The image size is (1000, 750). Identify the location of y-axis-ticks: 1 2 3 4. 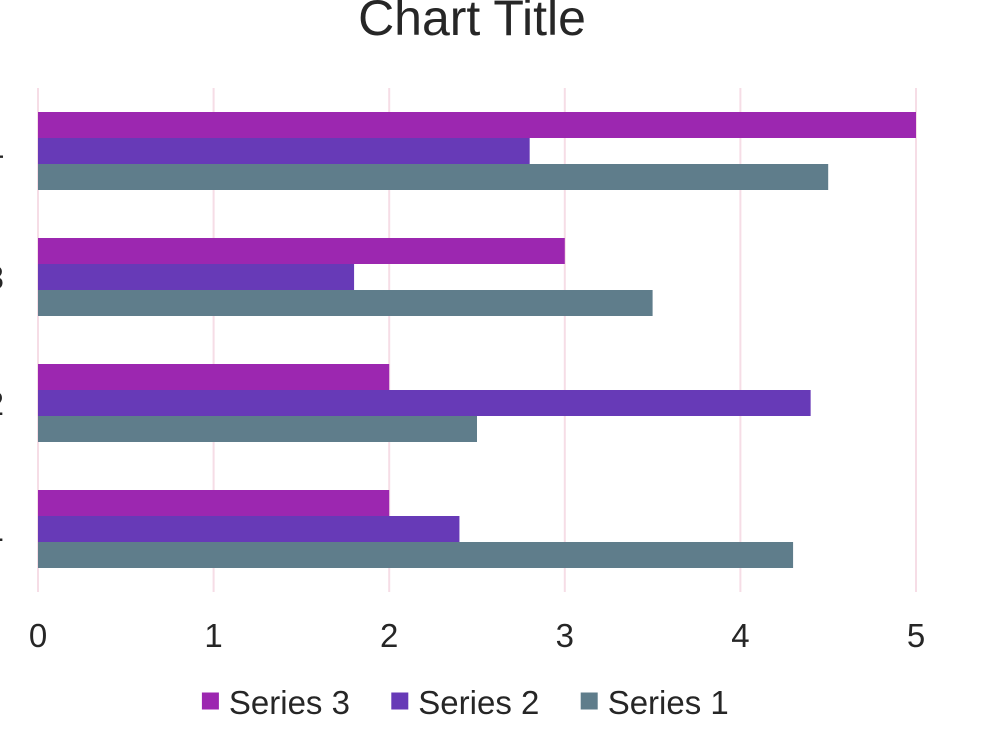
(2, 340).